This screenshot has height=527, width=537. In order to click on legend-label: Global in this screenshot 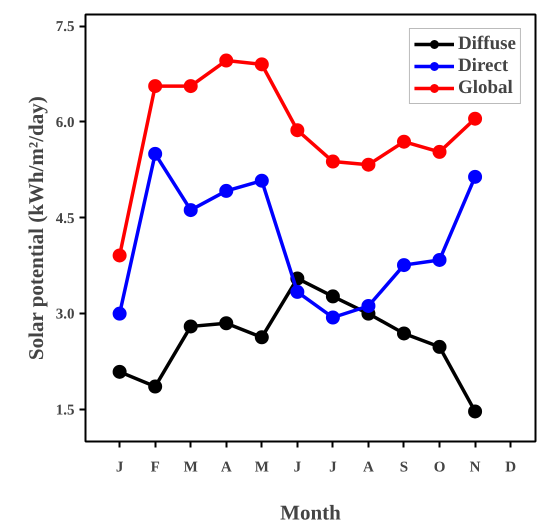, I will do `click(485, 88)`.